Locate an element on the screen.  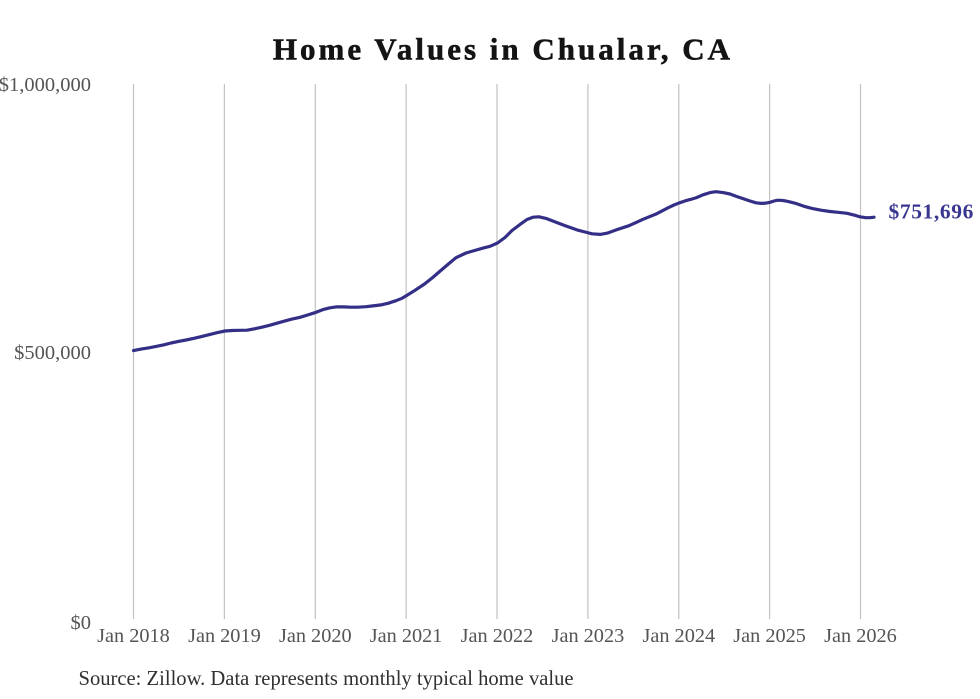
svg-text: $1,000,000 is located at coordinates (45, 85).